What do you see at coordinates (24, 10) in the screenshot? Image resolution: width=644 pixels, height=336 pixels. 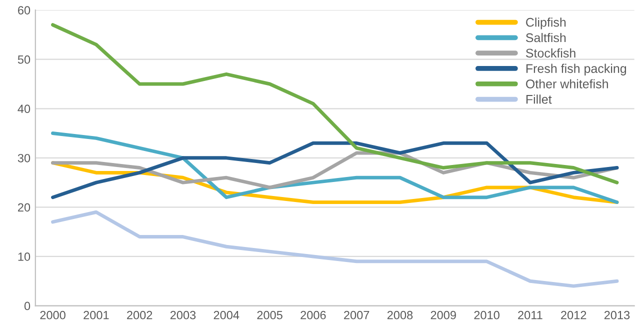 I see `y-tick-label: 60` at bounding box center [24, 10].